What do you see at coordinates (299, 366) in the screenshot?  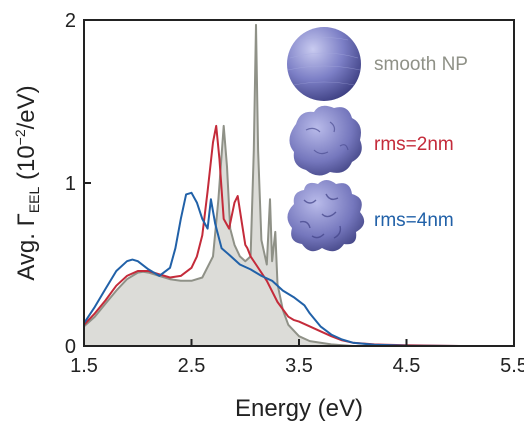 I see `x-tick-label-2: 3.5` at bounding box center [299, 366].